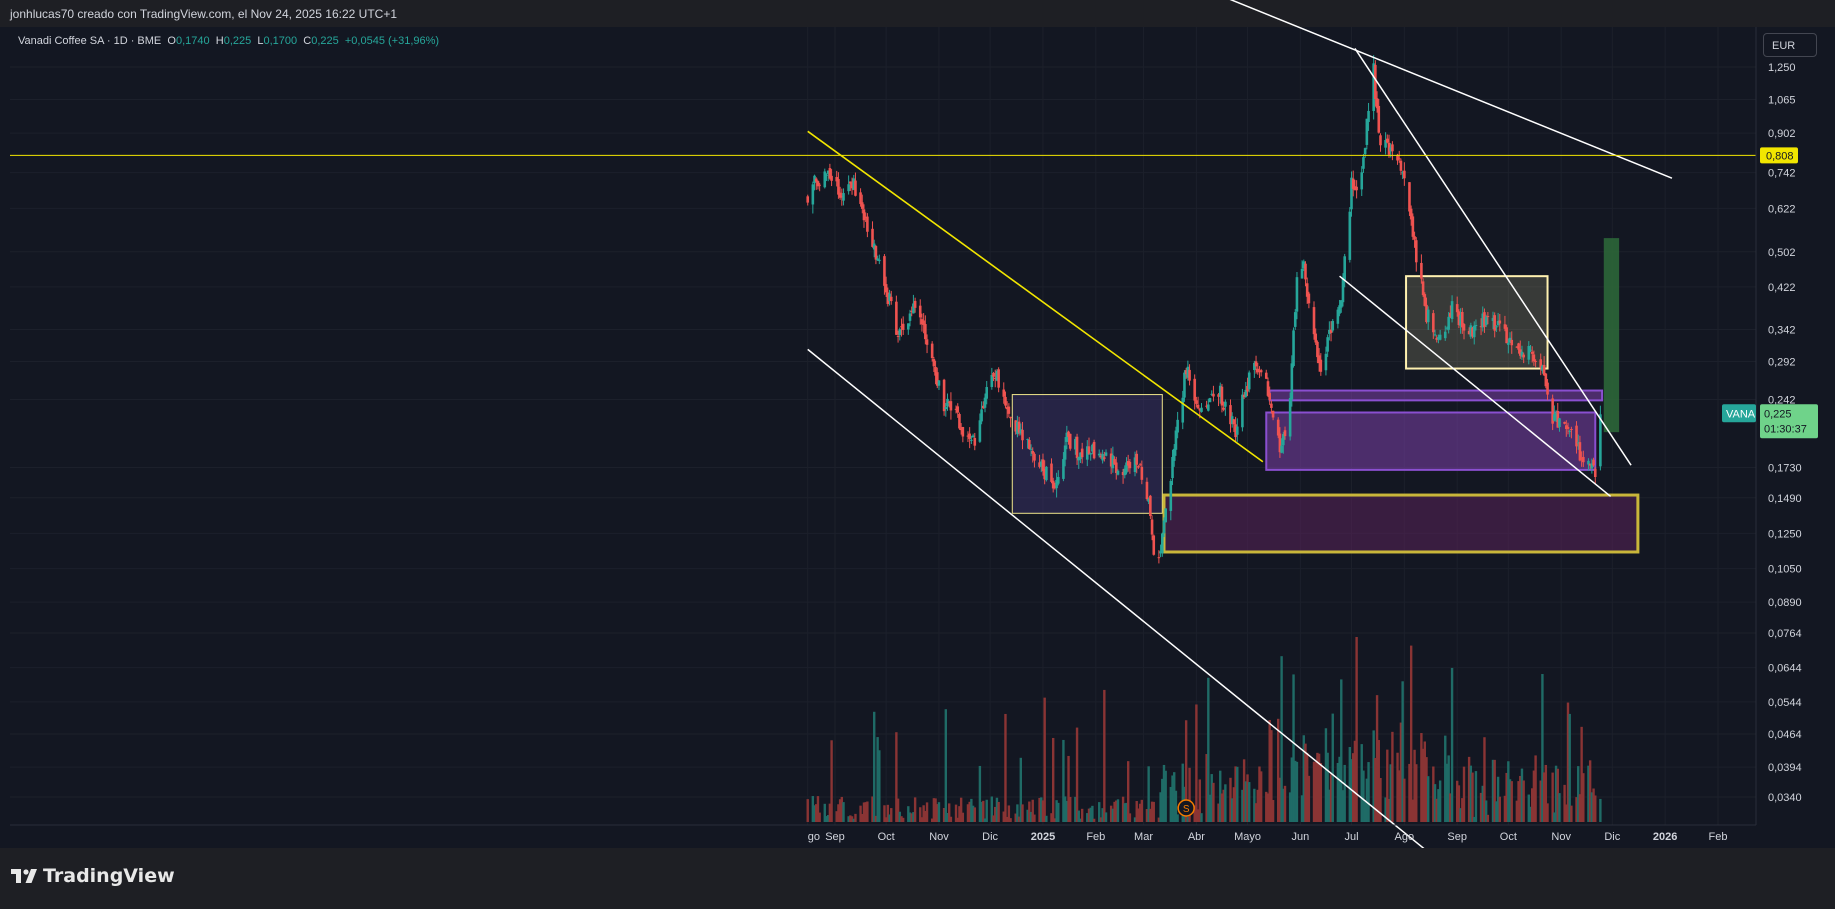  I want to click on price-tick-label: 0,902, so click(1782, 134).